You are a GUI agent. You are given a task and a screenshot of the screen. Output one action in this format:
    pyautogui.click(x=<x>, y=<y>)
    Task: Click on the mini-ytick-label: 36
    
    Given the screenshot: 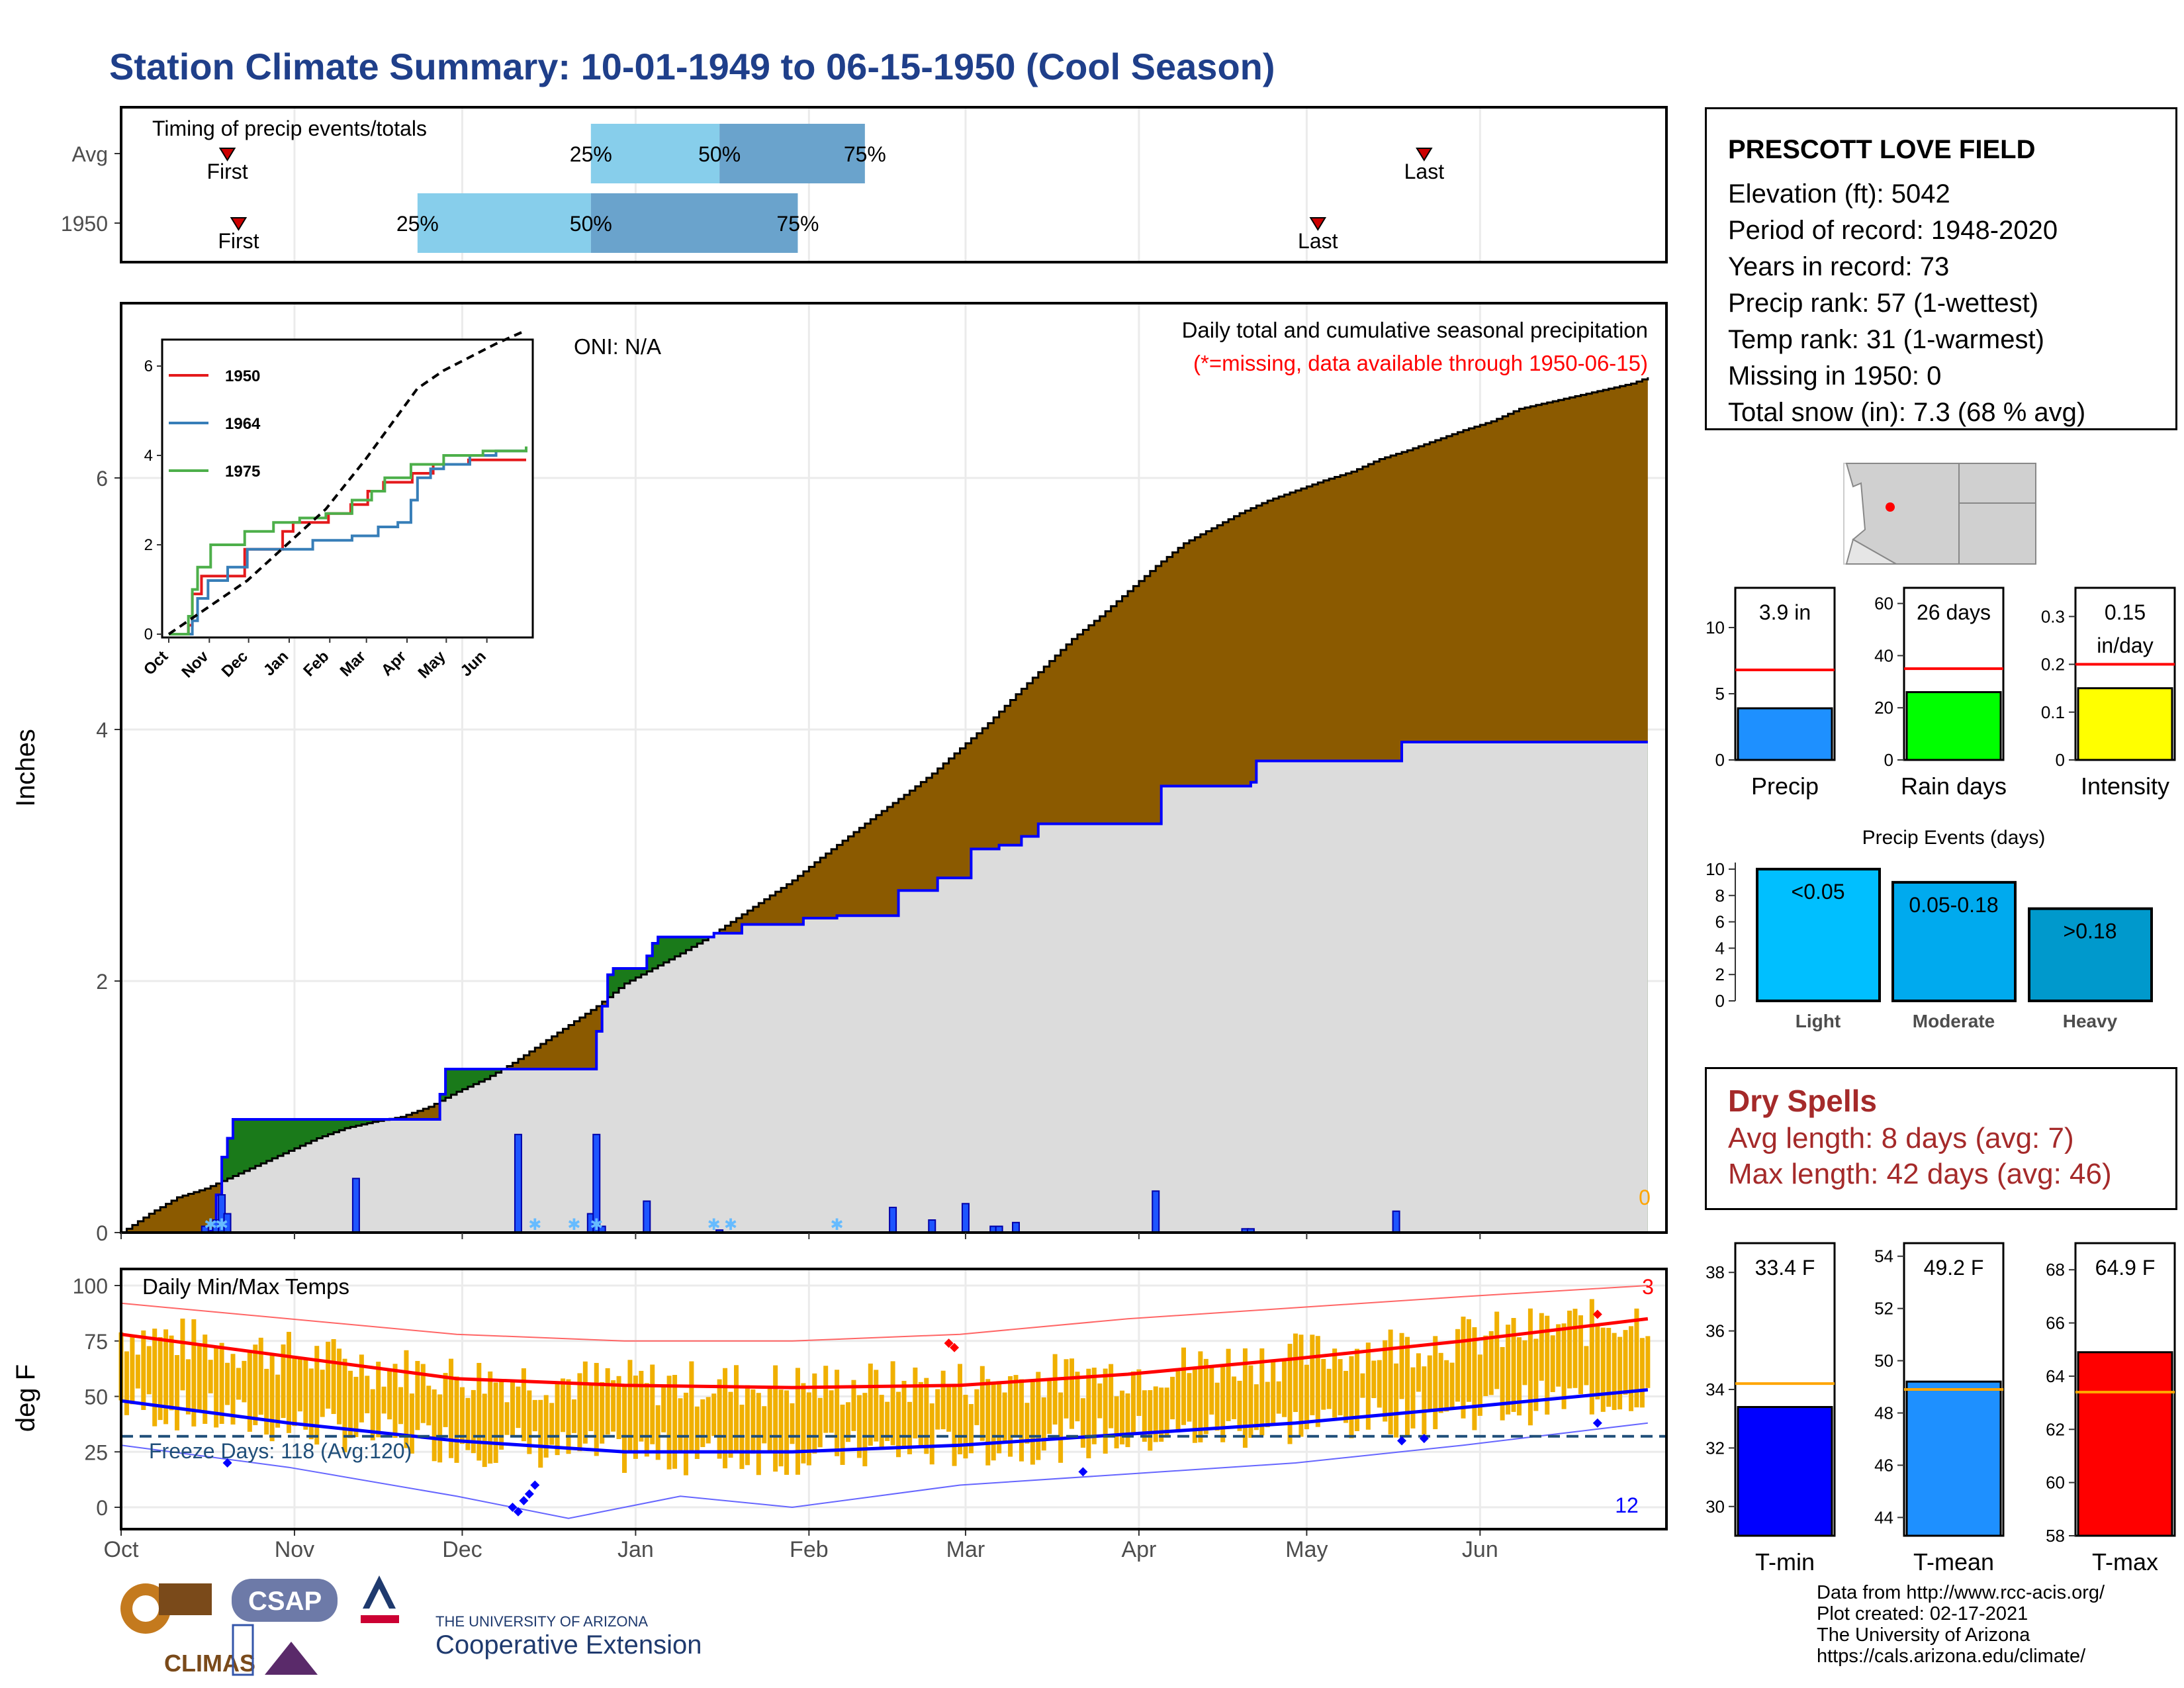 What is the action you would take?
    pyautogui.click(x=1715, y=1331)
    